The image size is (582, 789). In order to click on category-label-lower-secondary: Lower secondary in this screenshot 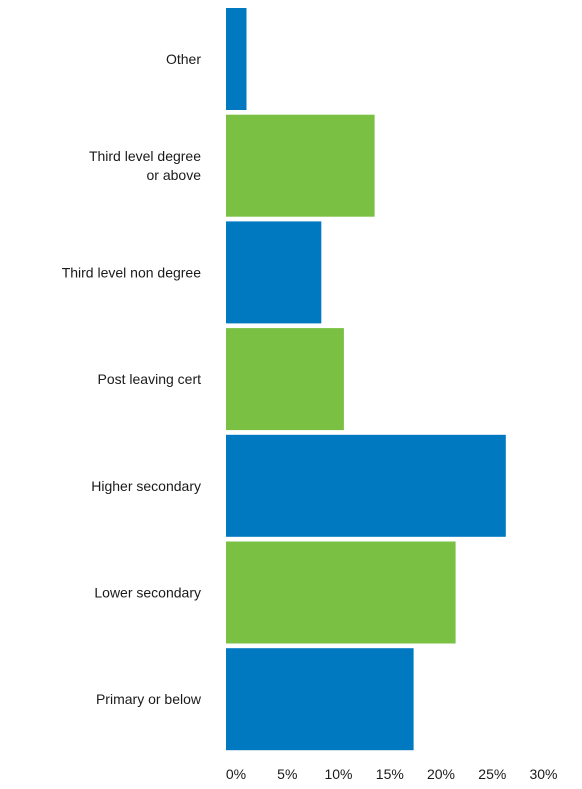, I will do `click(147, 593)`.